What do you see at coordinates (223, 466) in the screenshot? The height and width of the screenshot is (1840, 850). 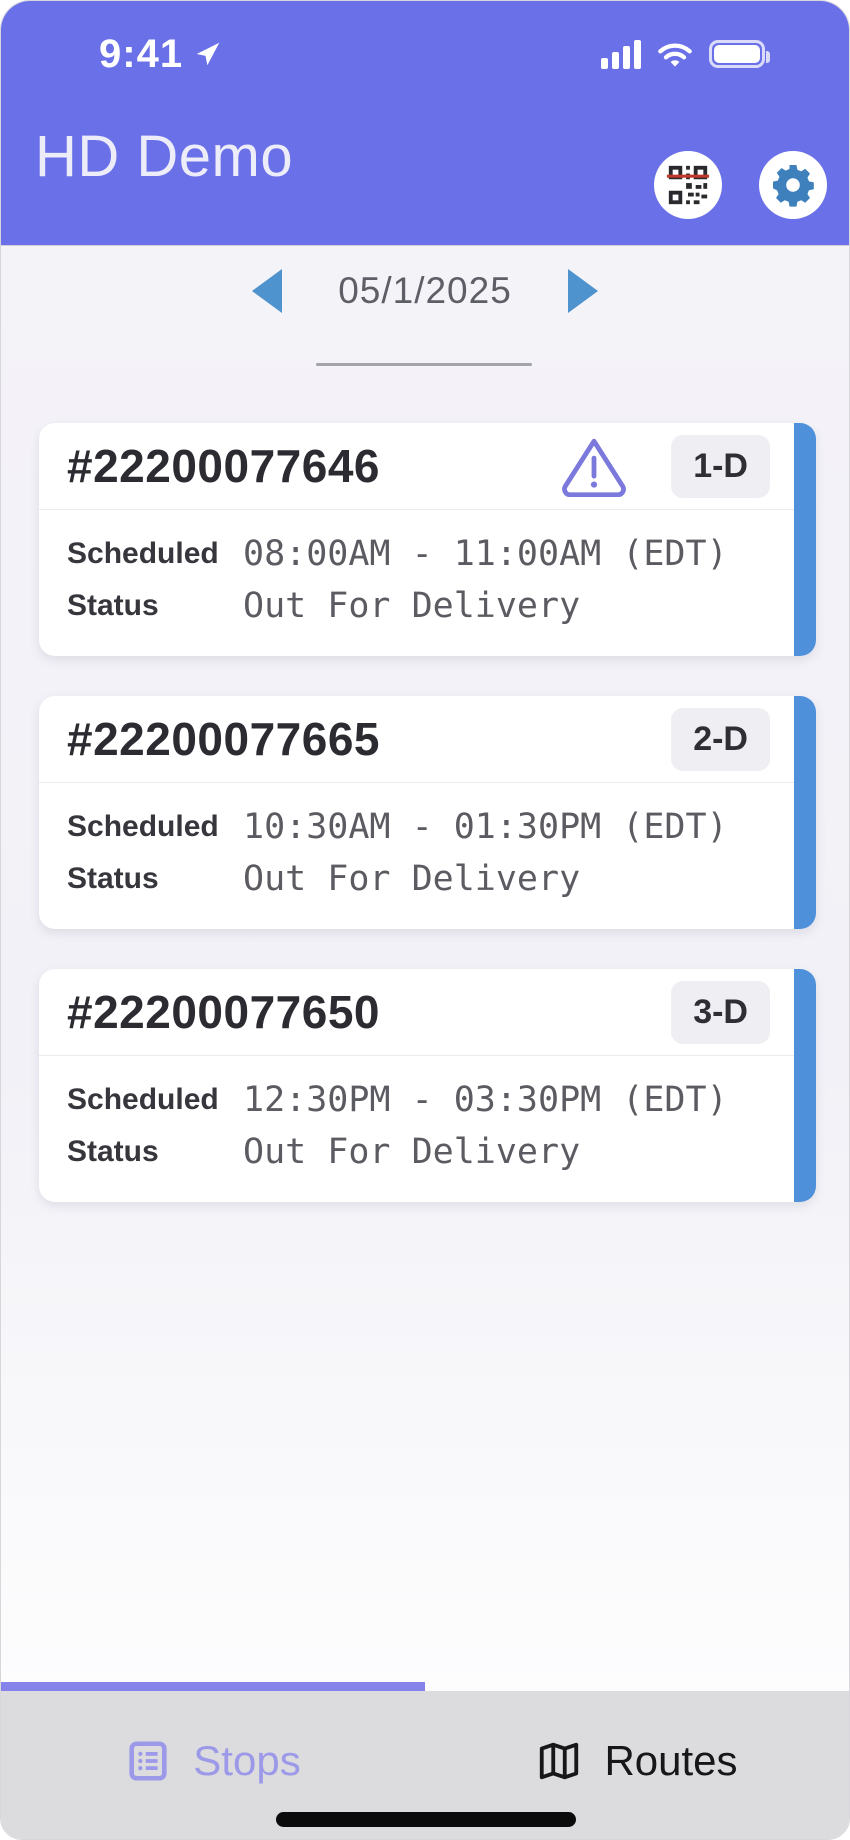 I see `stop-number: #22200077646` at bounding box center [223, 466].